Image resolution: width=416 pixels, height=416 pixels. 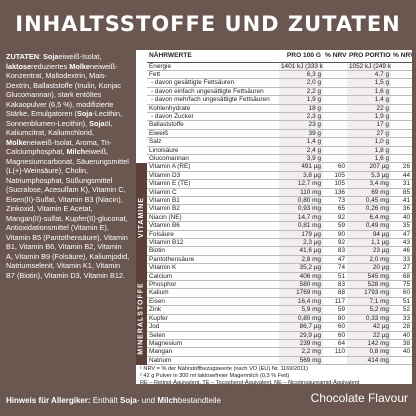 I want to click on nutrient-name: Mangan, so click(x=213, y=352).